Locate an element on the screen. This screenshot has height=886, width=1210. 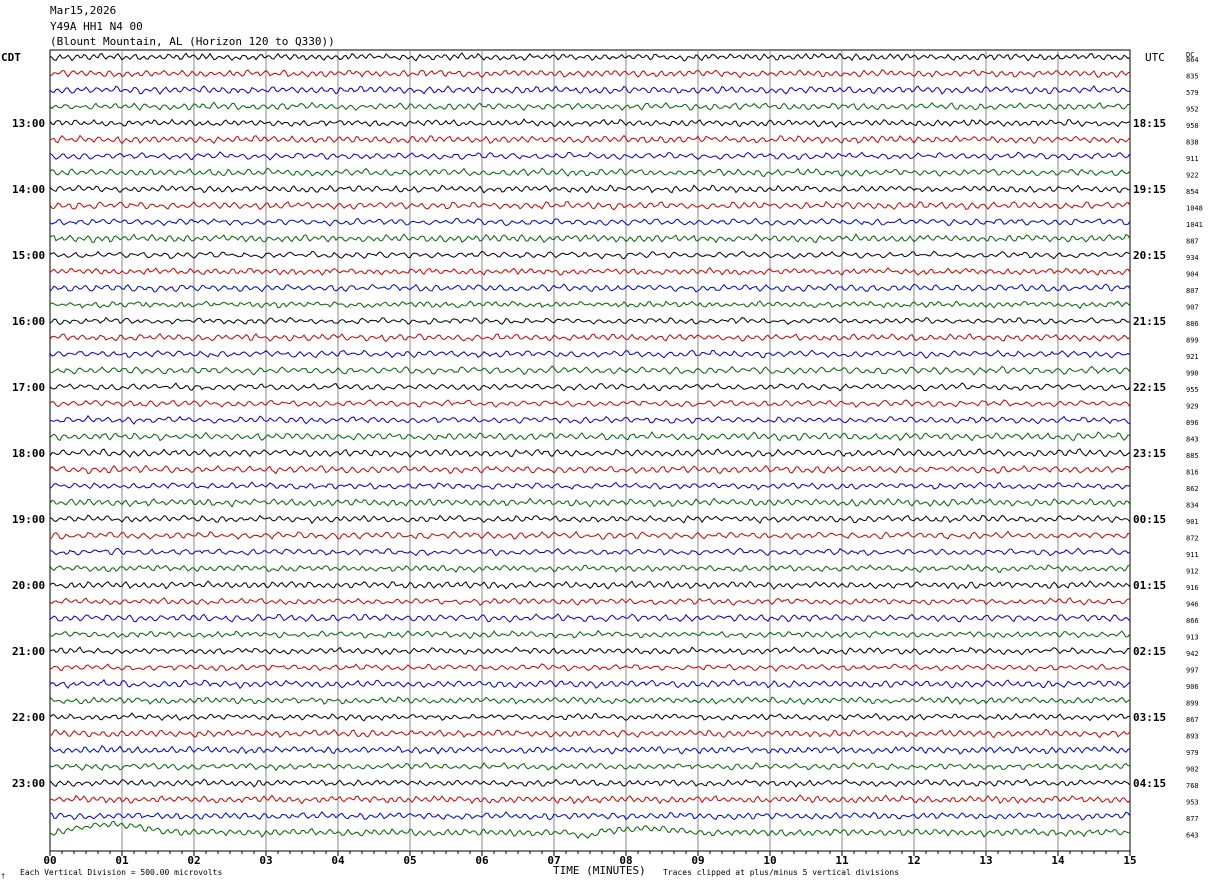
dc-offset-30: 872 is located at coordinates (1192, 539).